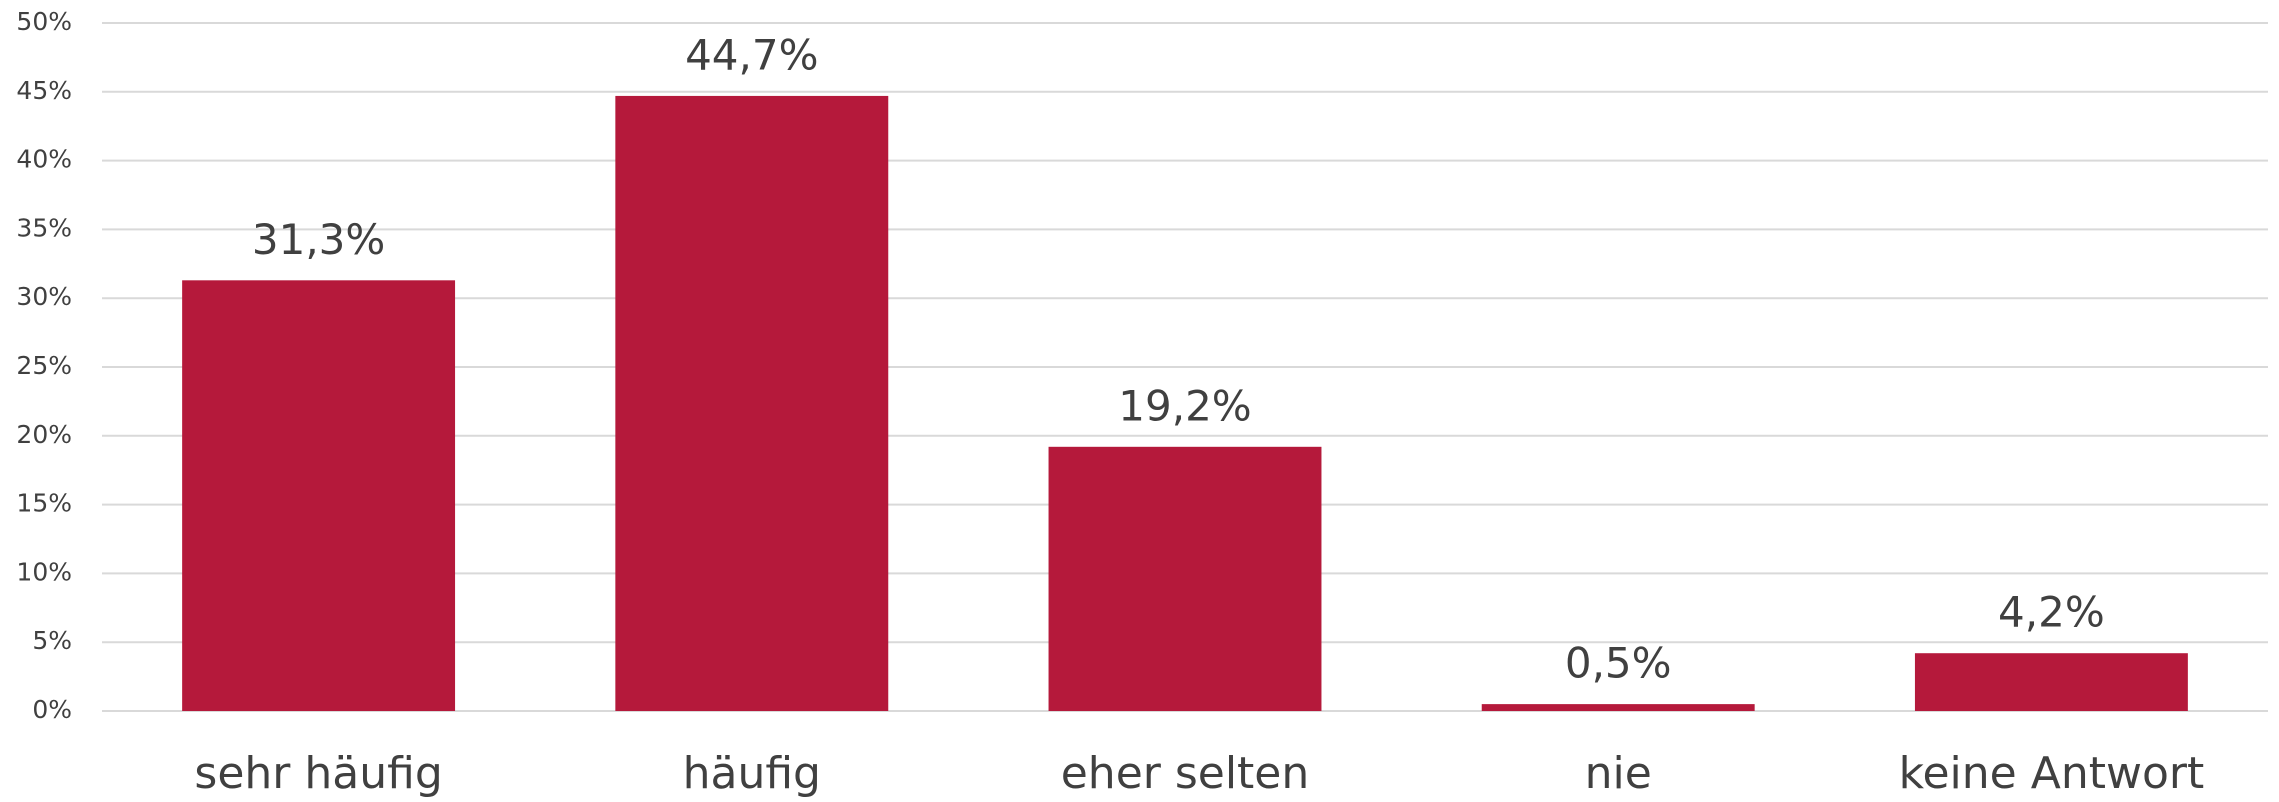  What do you see at coordinates (52, 640) in the screenshot?
I see `y-tick-label: 5%` at bounding box center [52, 640].